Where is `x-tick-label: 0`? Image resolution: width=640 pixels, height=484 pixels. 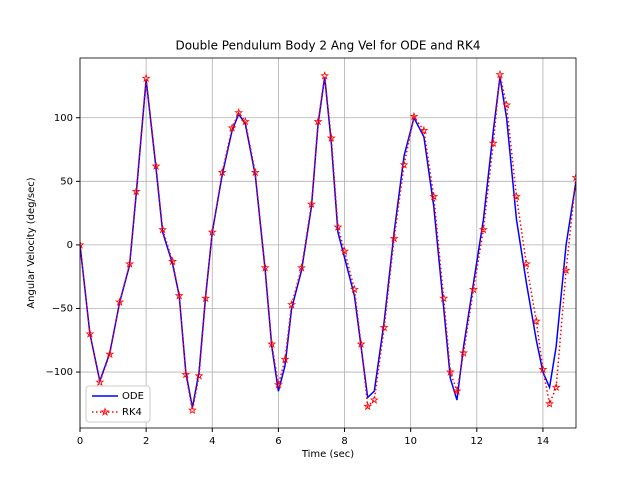 x-tick-label: 0 is located at coordinates (80, 441).